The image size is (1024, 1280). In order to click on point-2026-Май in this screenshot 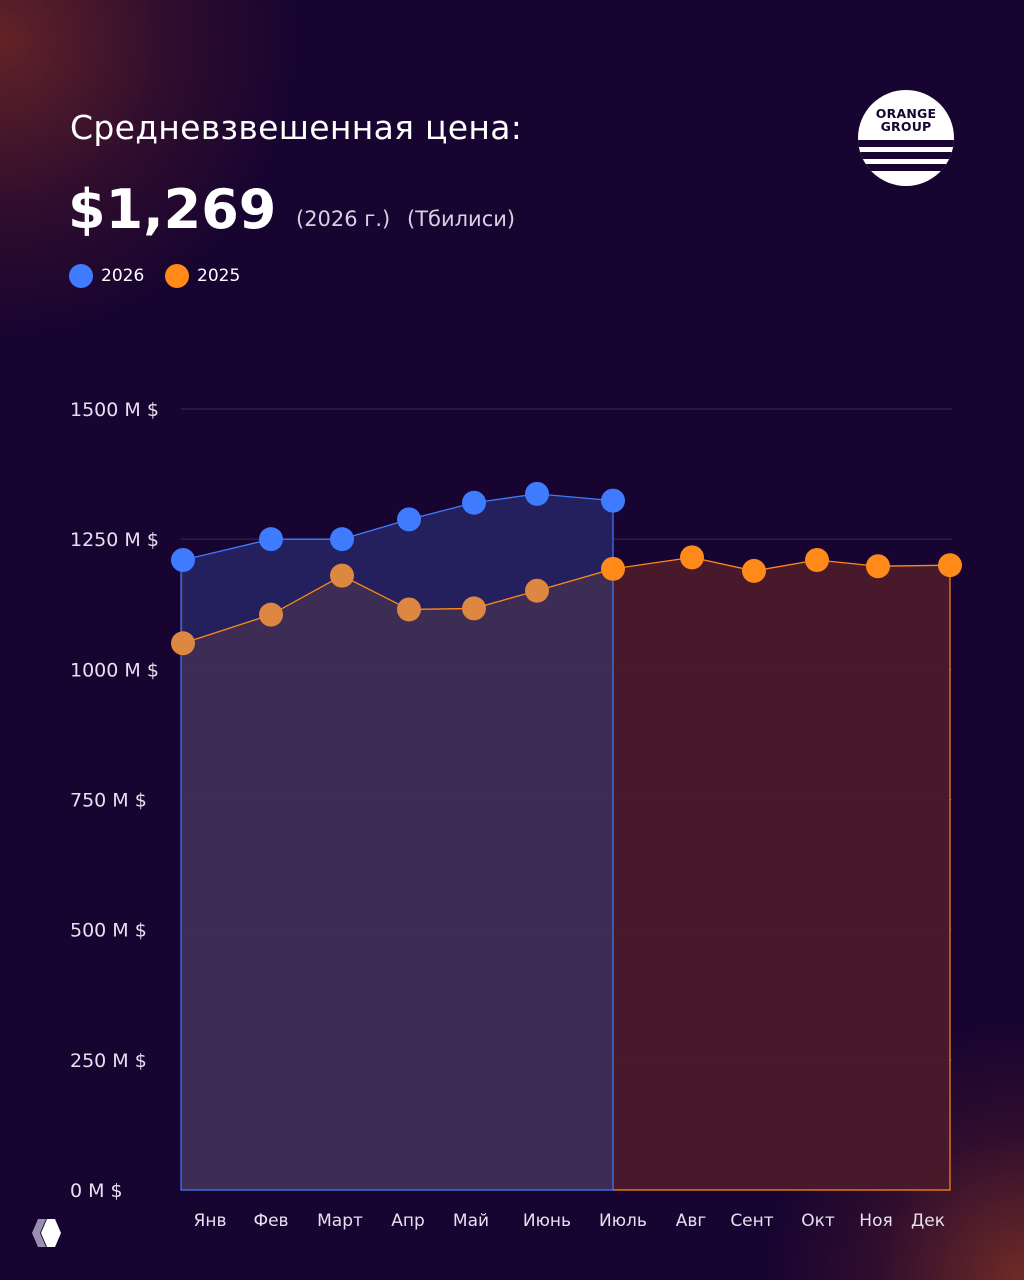, I will do `click(474, 502)`.